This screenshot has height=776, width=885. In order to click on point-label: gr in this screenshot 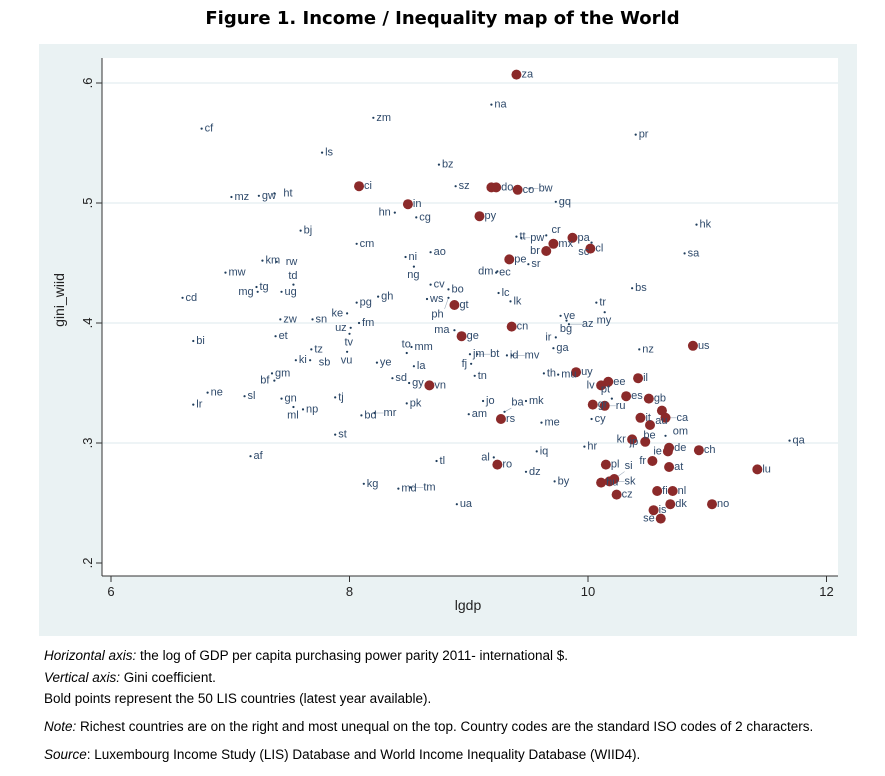, I will do `click(603, 405)`.